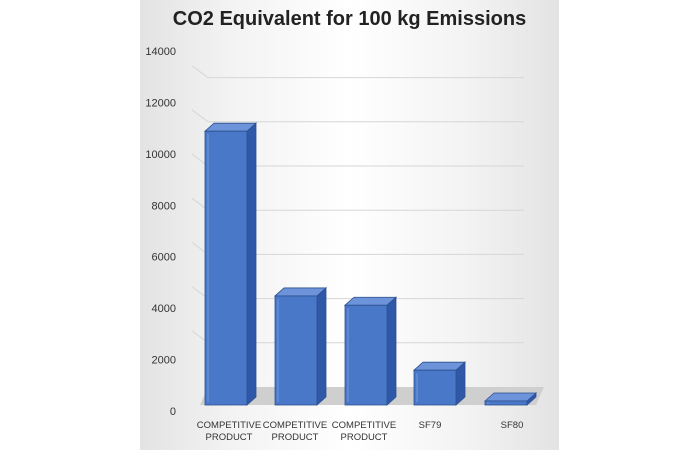 The image size is (700, 450). What do you see at coordinates (349, 19) in the screenshot?
I see `chart-title: CO2 Equivalent for 100 kg Emissions` at bounding box center [349, 19].